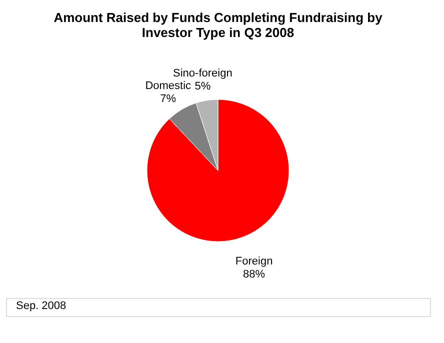 The image size is (444, 343). What do you see at coordinates (168, 99) in the screenshot?
I see `data-label: 7%` at bounding box center [168, 99].